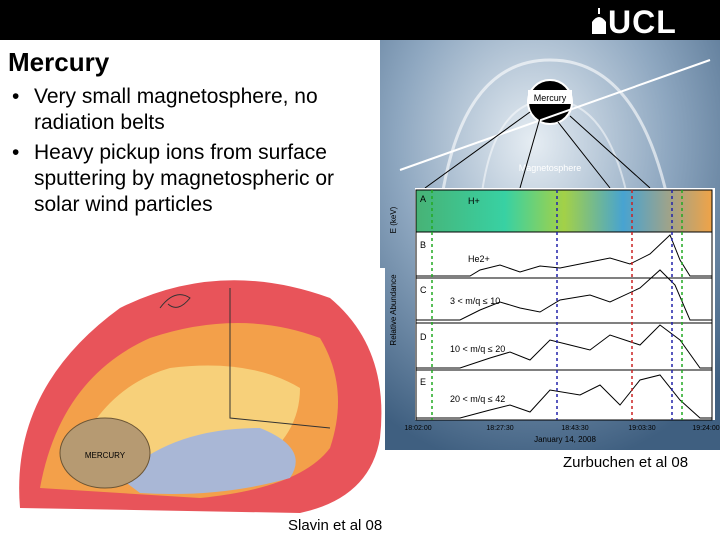 The height and width of the screenshot is (540, 720). I want to click on panel-label: H+, so click(474, 201).